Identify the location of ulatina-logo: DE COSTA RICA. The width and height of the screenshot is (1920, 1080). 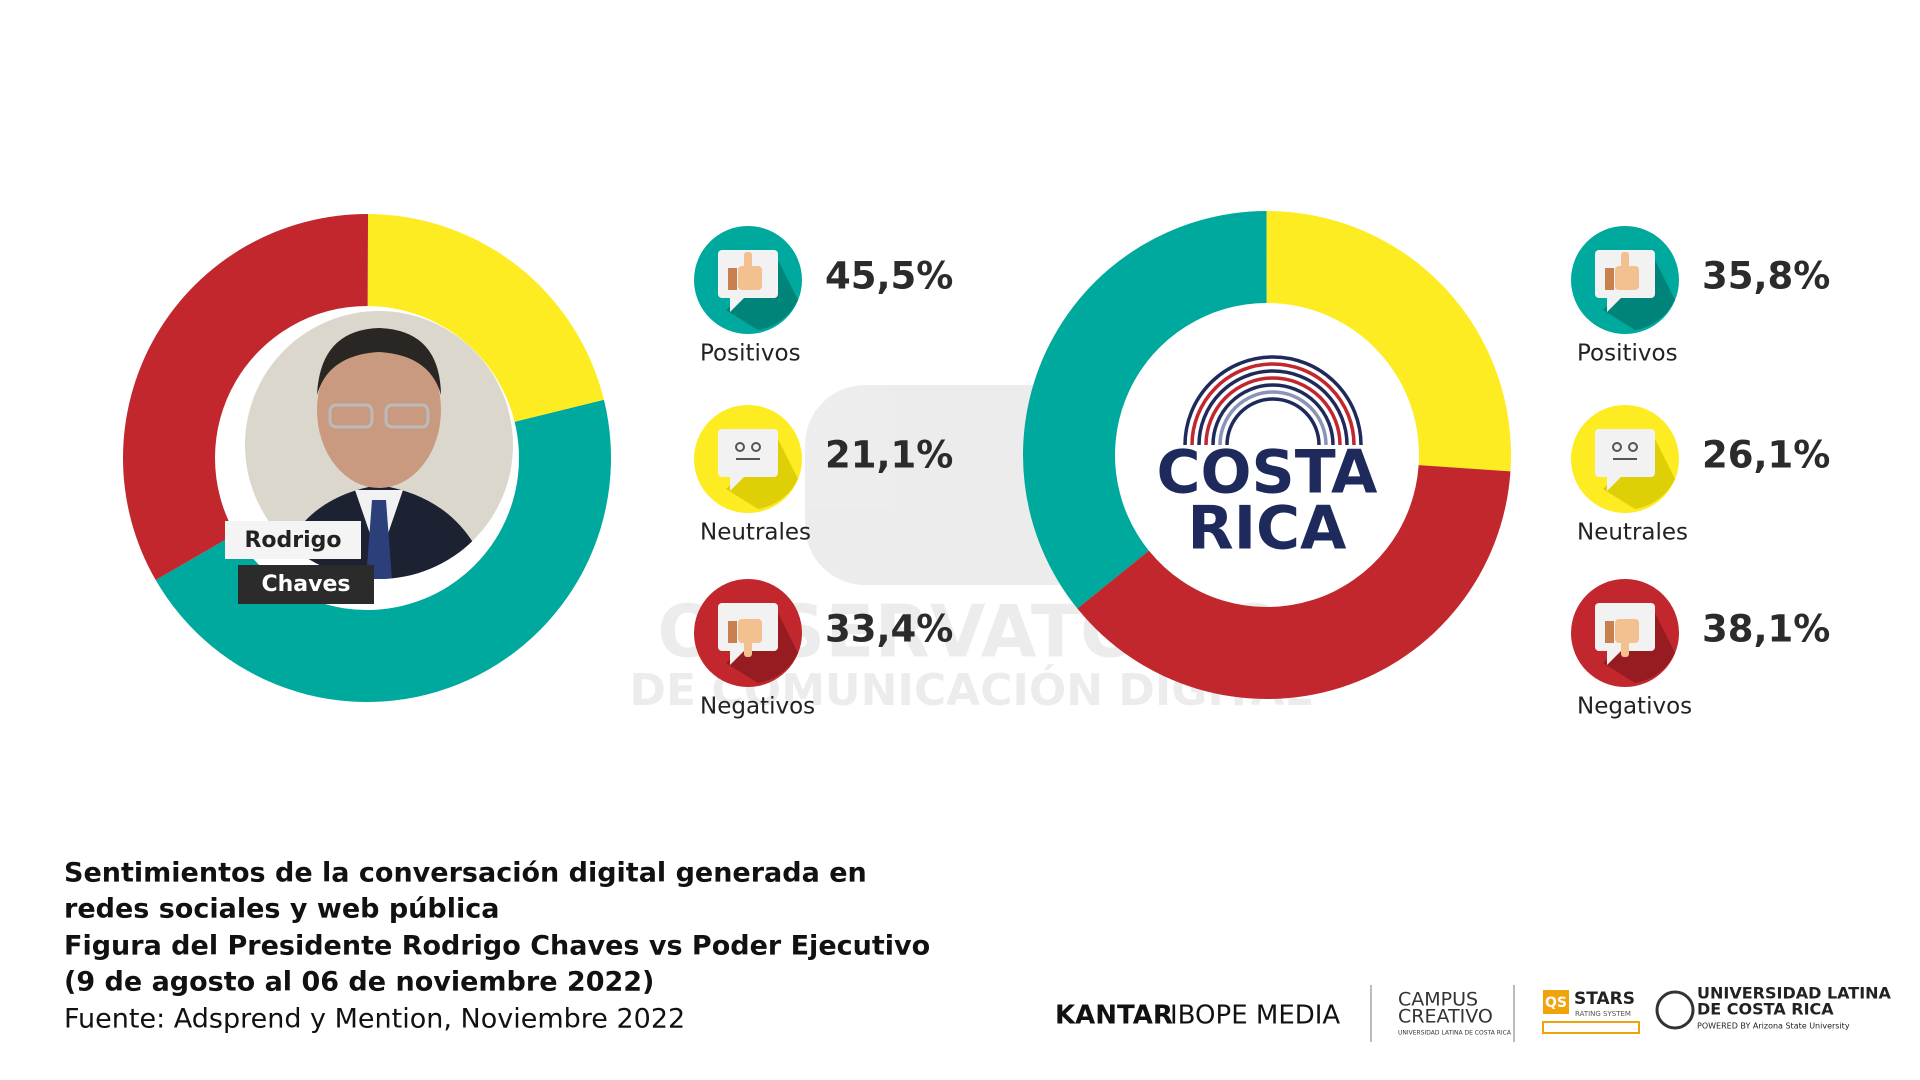
(1765, 1009).